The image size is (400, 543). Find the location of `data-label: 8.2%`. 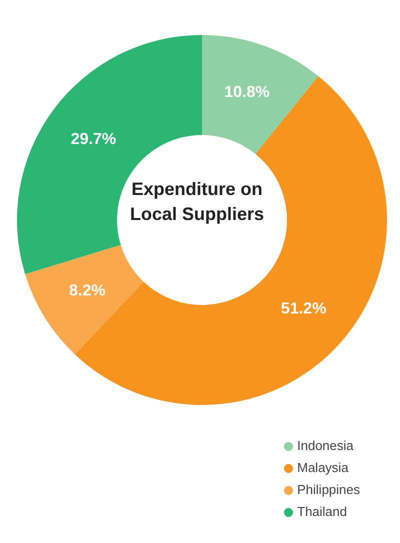

data-label: 8.2% is located at coordinates (87, 291).